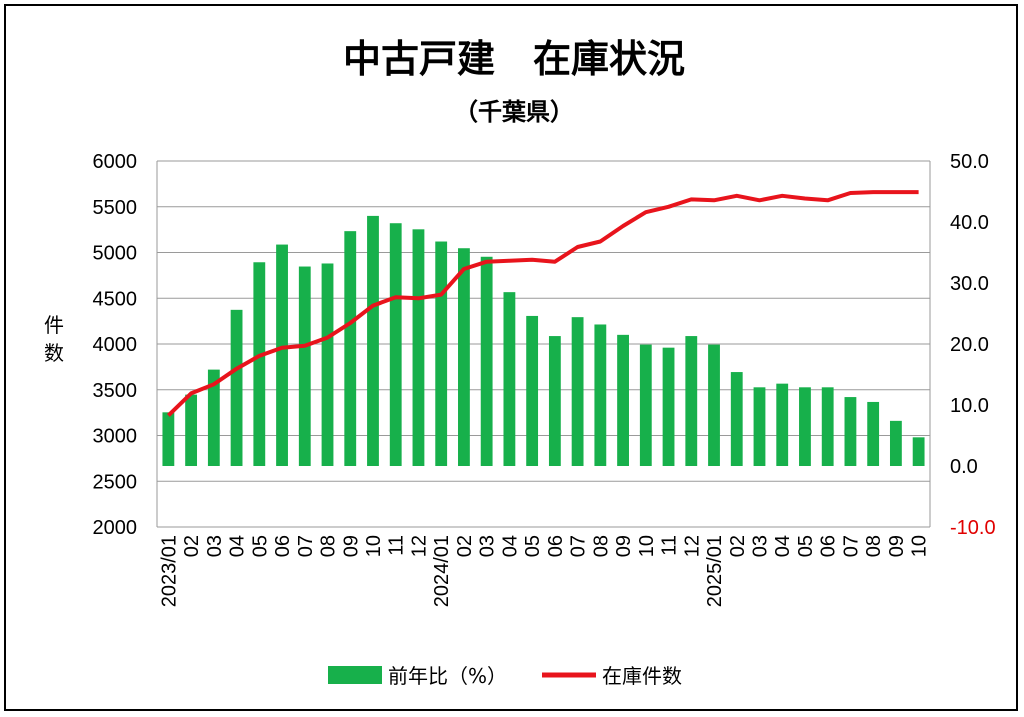  Describe the element at coordinates (969, 406) in the screenshot. I see `right-tick-label: 10.0` at that location.